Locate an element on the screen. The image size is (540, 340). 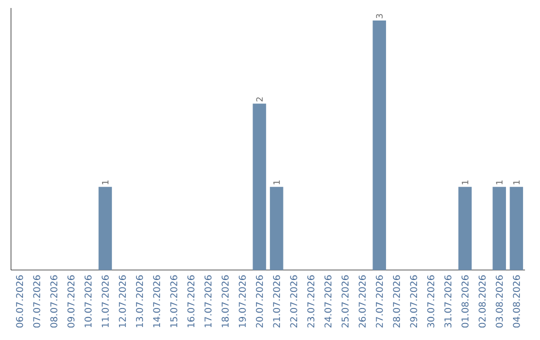
x-tick-label: 07.07.2026 is located at coordinates (36, 301).